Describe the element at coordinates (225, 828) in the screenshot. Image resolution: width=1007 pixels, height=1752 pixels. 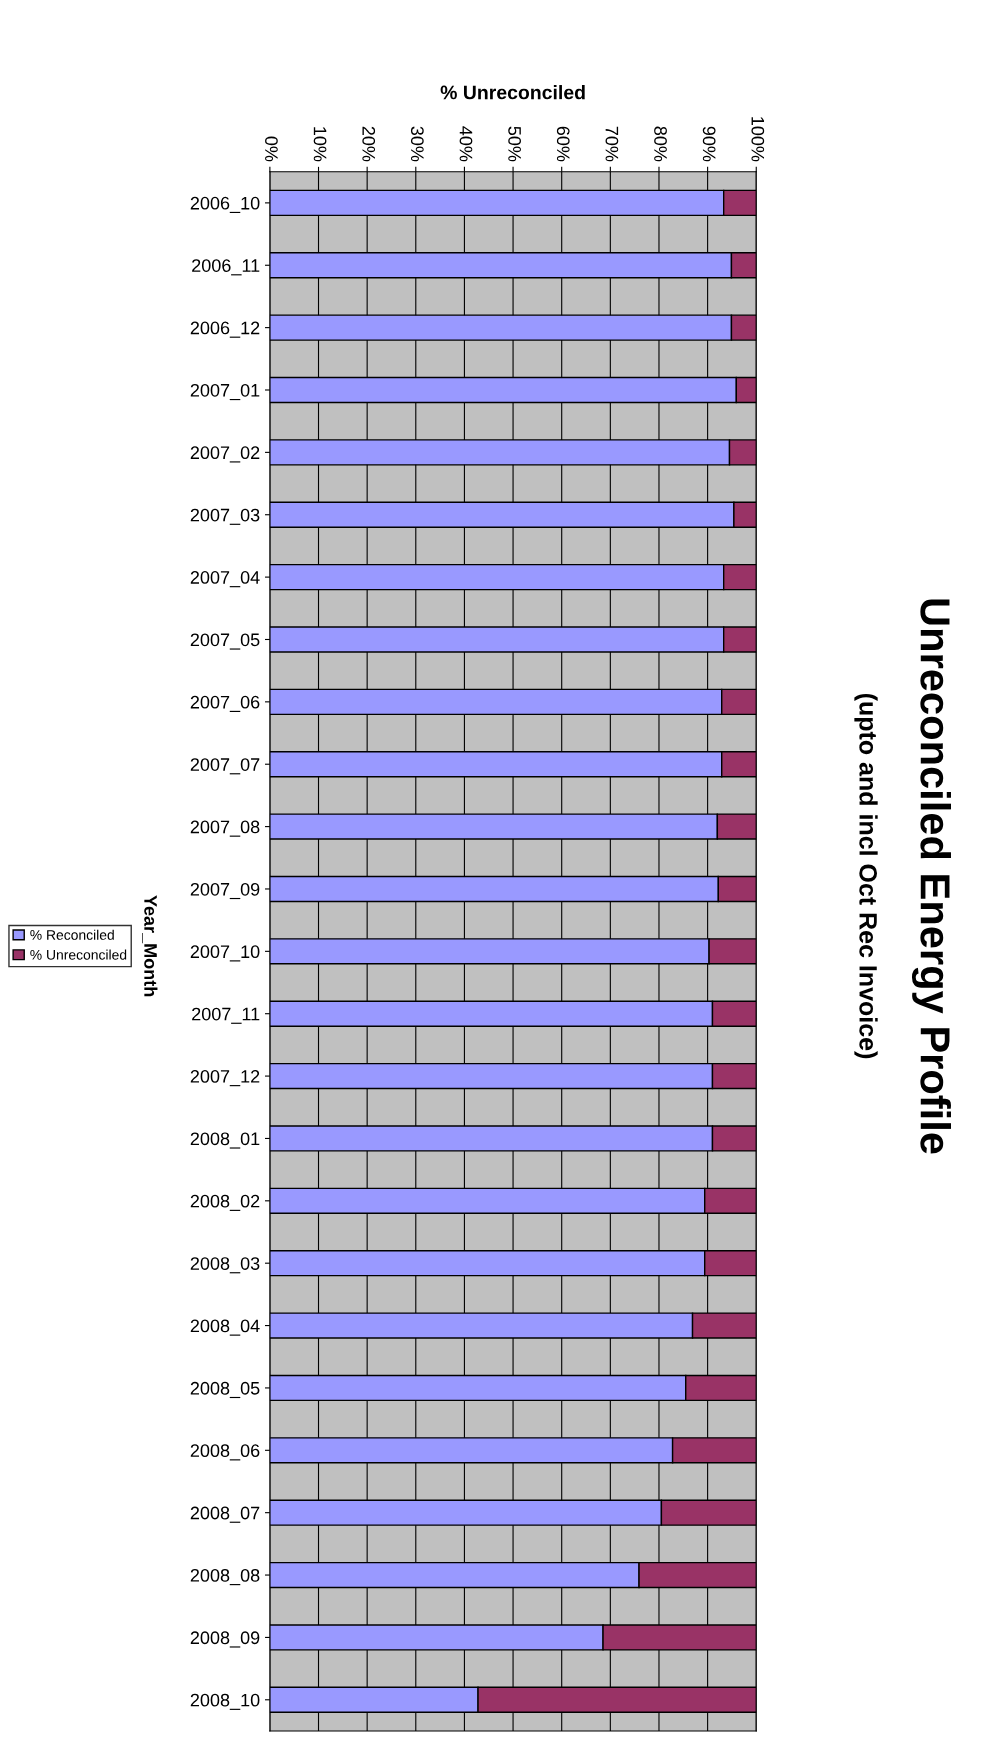
I see `y-tick-label: 2007_08` at that location.